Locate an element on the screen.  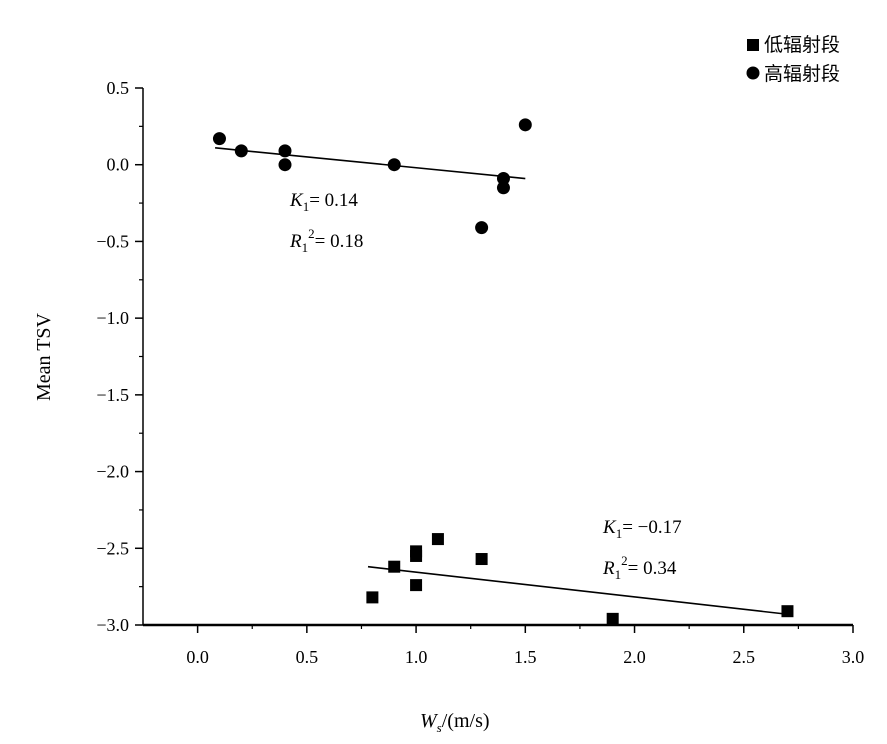
y-axis-title: Mean TSV is located at coordinates (44, 356).